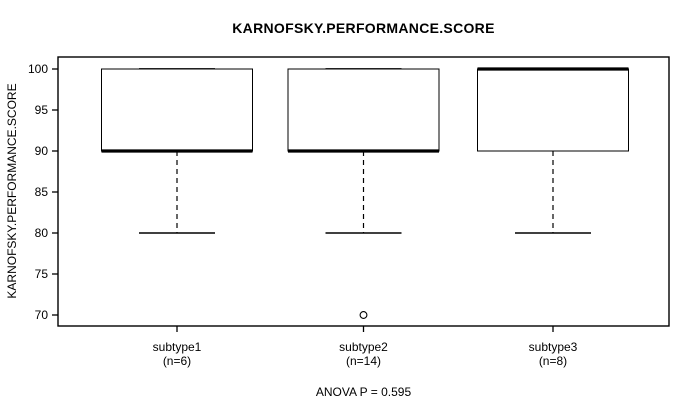  What do you see at coordinates (553, 110) in the screenshot?
I see `box-subtype3` at bounding box center [553, 110].